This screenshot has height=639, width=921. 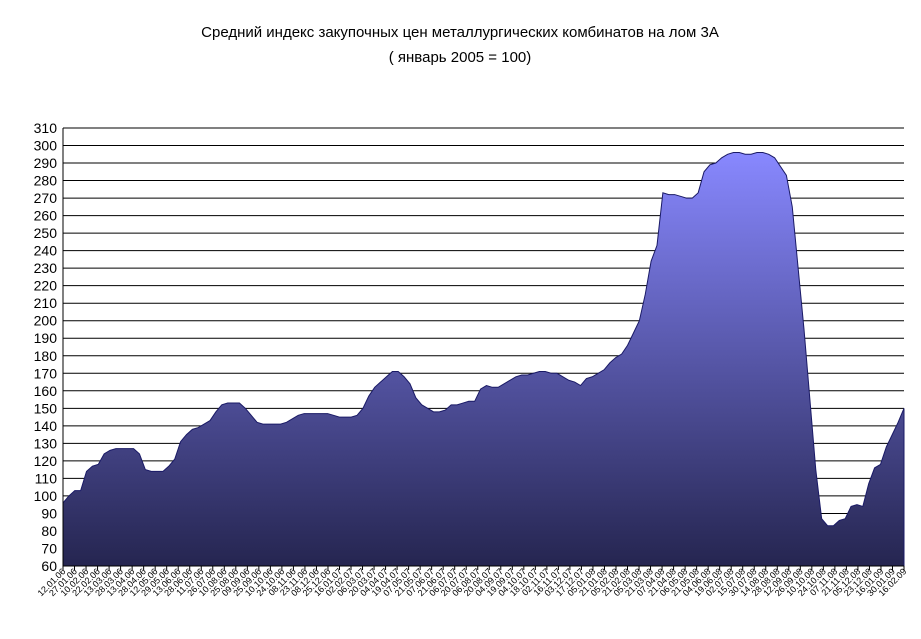 What do you see at coordinates (46, 321) in the screenshot?
I see `y-tick-label: 200` at bounding box center [46, 321].